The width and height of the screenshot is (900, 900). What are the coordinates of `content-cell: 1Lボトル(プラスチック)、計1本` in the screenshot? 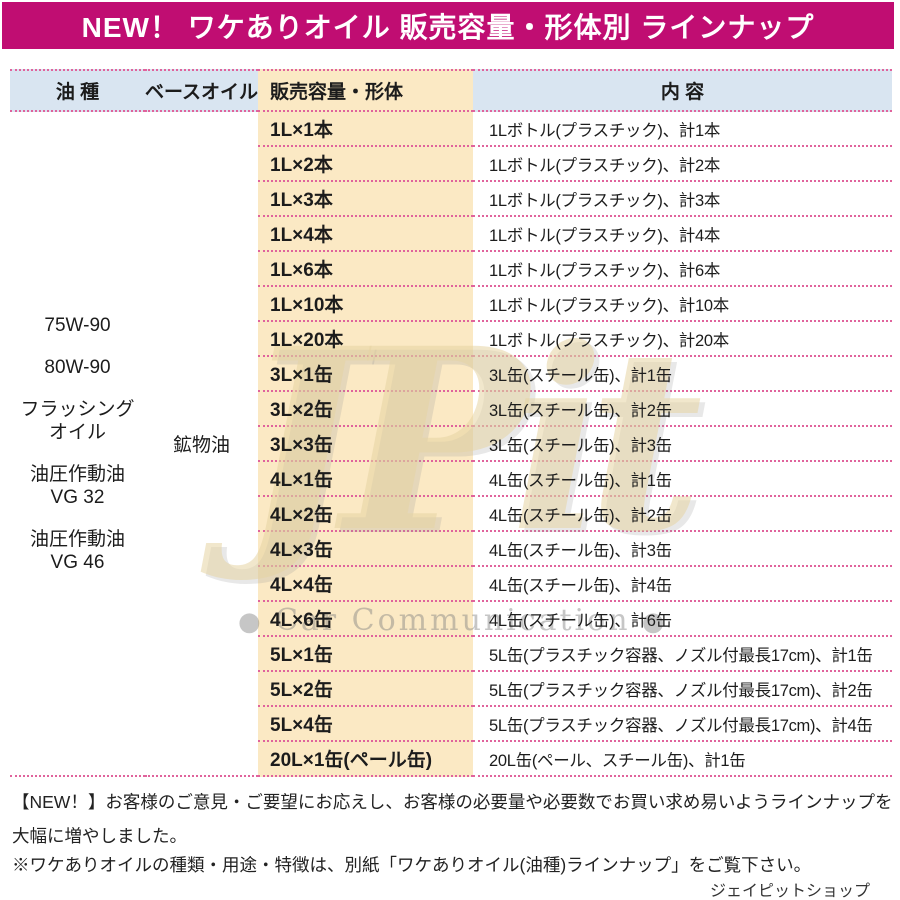 It's located at (682, 129).